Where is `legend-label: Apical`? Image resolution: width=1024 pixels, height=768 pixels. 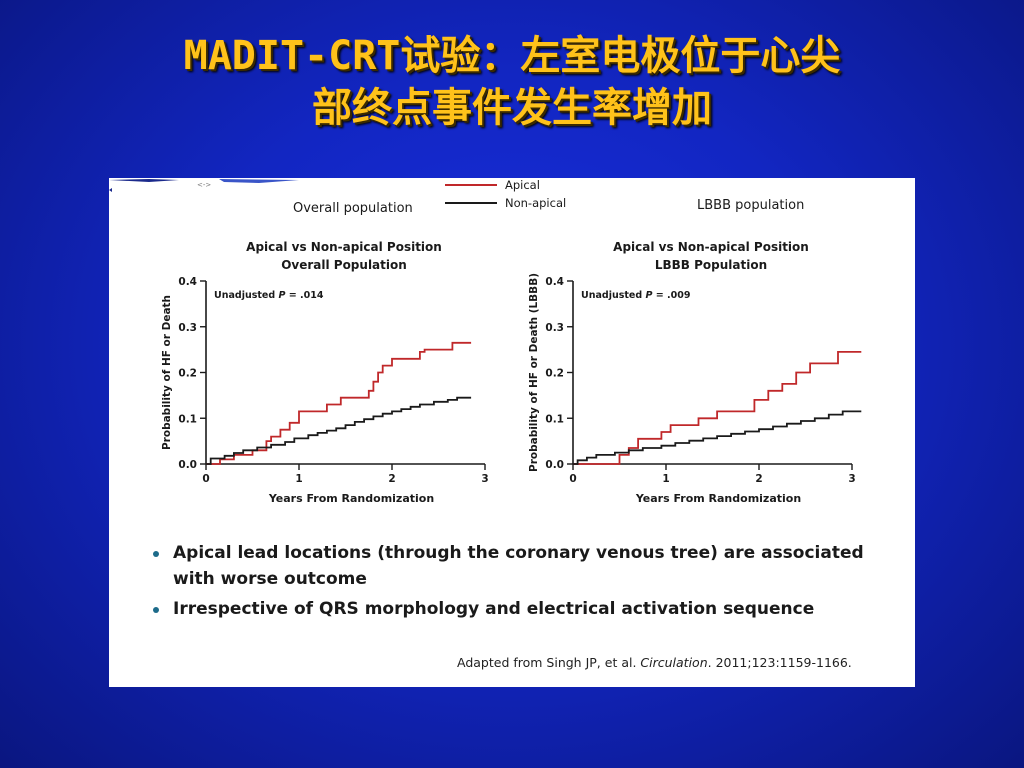 legend-label: Apical is located at coordinates (522, 185).